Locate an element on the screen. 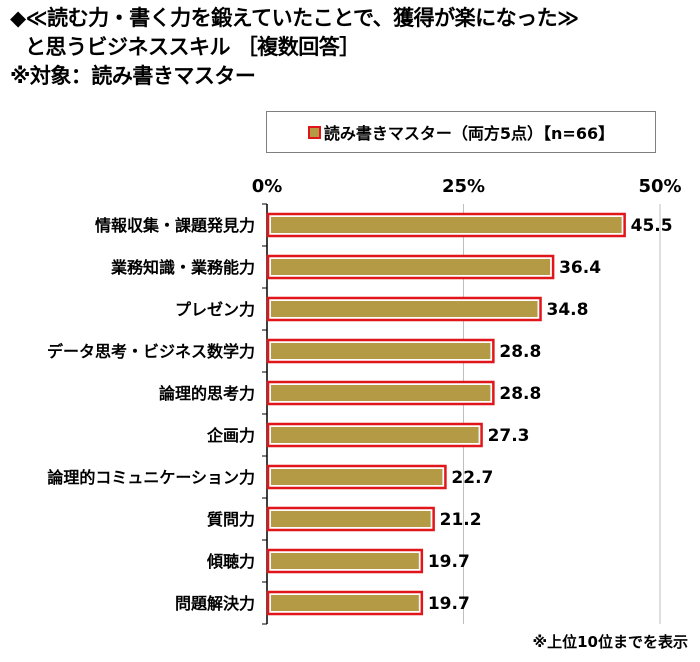  value-label: 22.7 is located at coordinates (472, 478).